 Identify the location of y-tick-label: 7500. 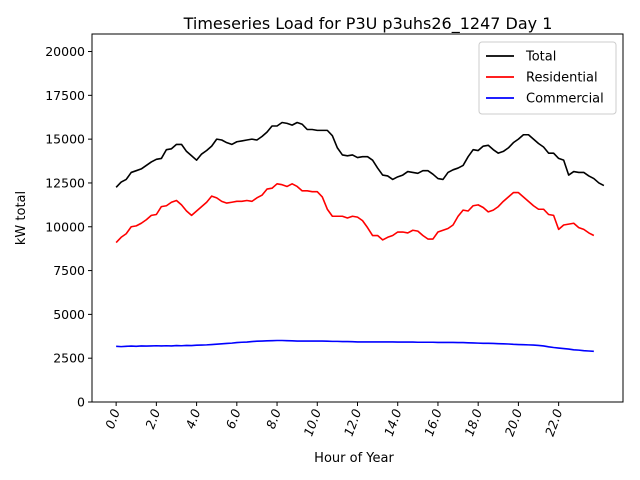
(69, 270).